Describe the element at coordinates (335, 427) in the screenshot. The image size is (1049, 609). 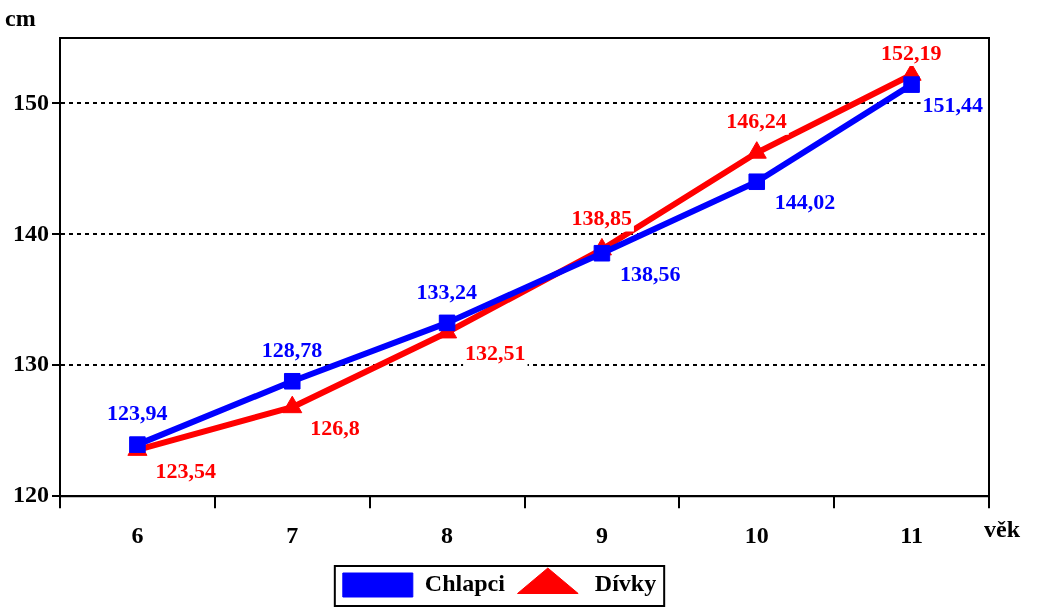
I see `data-label: 126,8` at that location.